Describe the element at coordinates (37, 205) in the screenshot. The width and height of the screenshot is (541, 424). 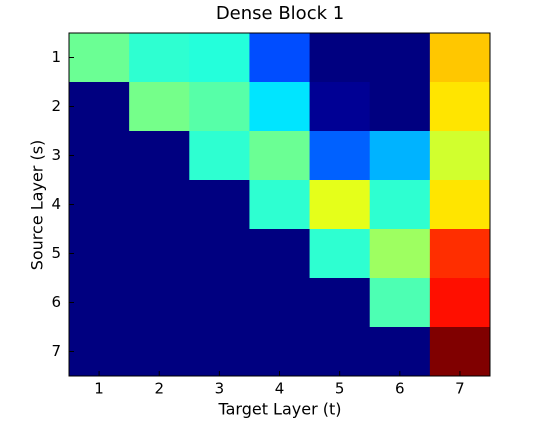
I see `y-axis-label: Source Layer (s)` at that location.